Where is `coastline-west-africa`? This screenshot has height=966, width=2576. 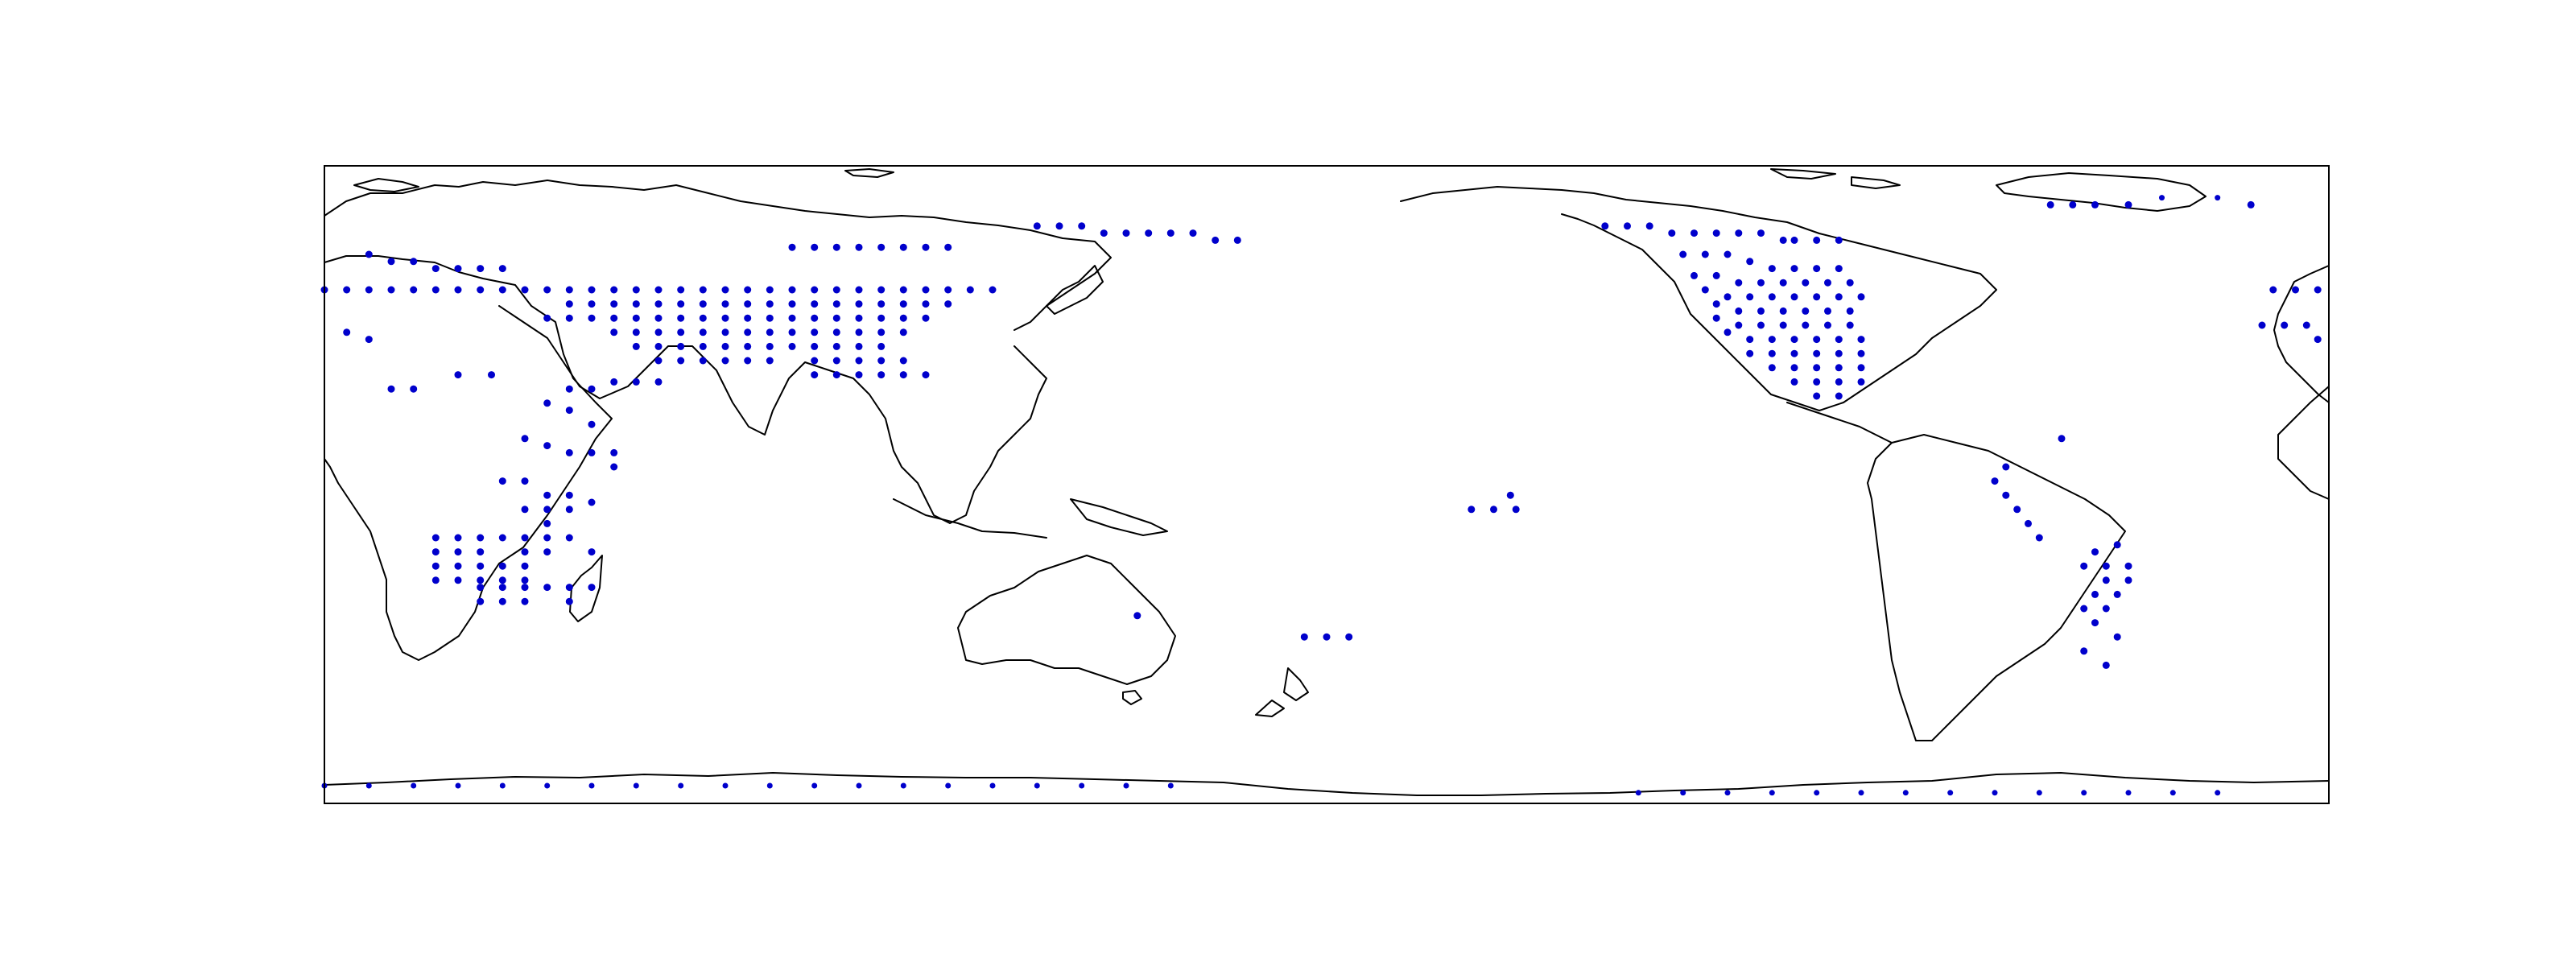
coastline-west-africa is located at coordinates (2303, 443).